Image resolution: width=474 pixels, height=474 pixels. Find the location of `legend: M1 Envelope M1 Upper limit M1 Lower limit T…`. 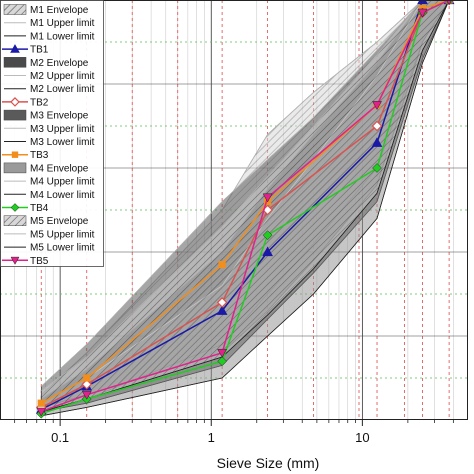

legend: M1 Envelope M1 Upper limit M1 Lower limit T… is located at coordinates (52, 133).